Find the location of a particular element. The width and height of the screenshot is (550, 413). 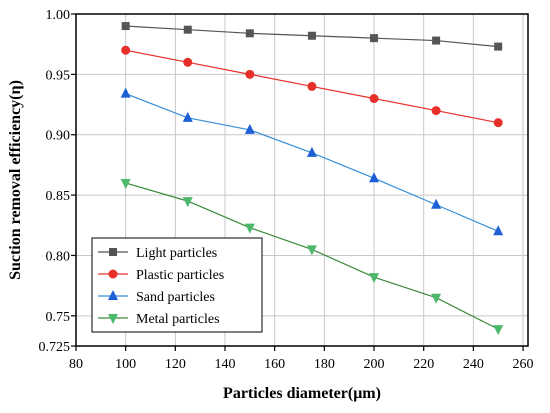

y-tick-label: 0.95 is located at coordinates (58, 75).